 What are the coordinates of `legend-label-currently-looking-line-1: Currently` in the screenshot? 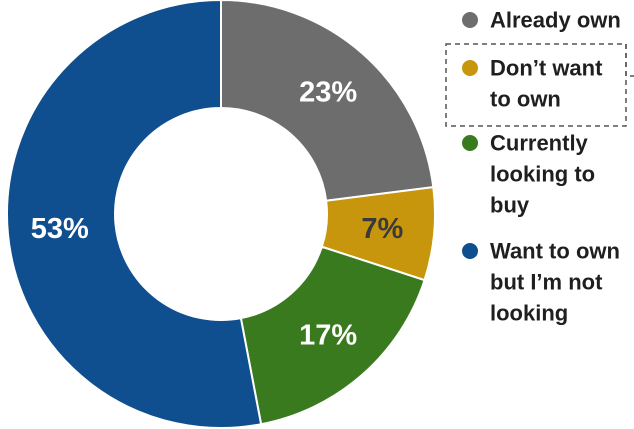 It's located at (539, 143).